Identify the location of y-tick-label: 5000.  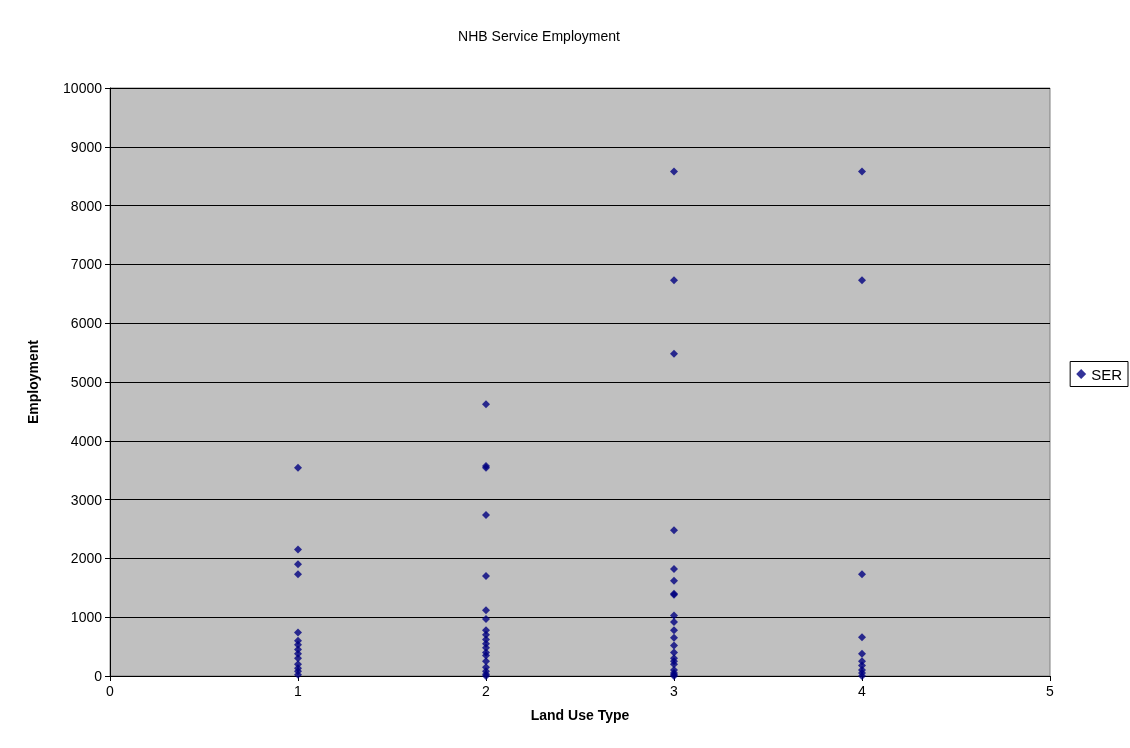
(86, 382).